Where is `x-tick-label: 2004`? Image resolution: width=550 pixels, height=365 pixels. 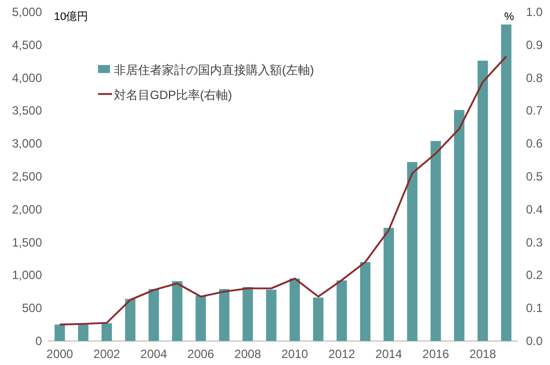 x-tick-label: 2004 is located at coordinates (154, 354).